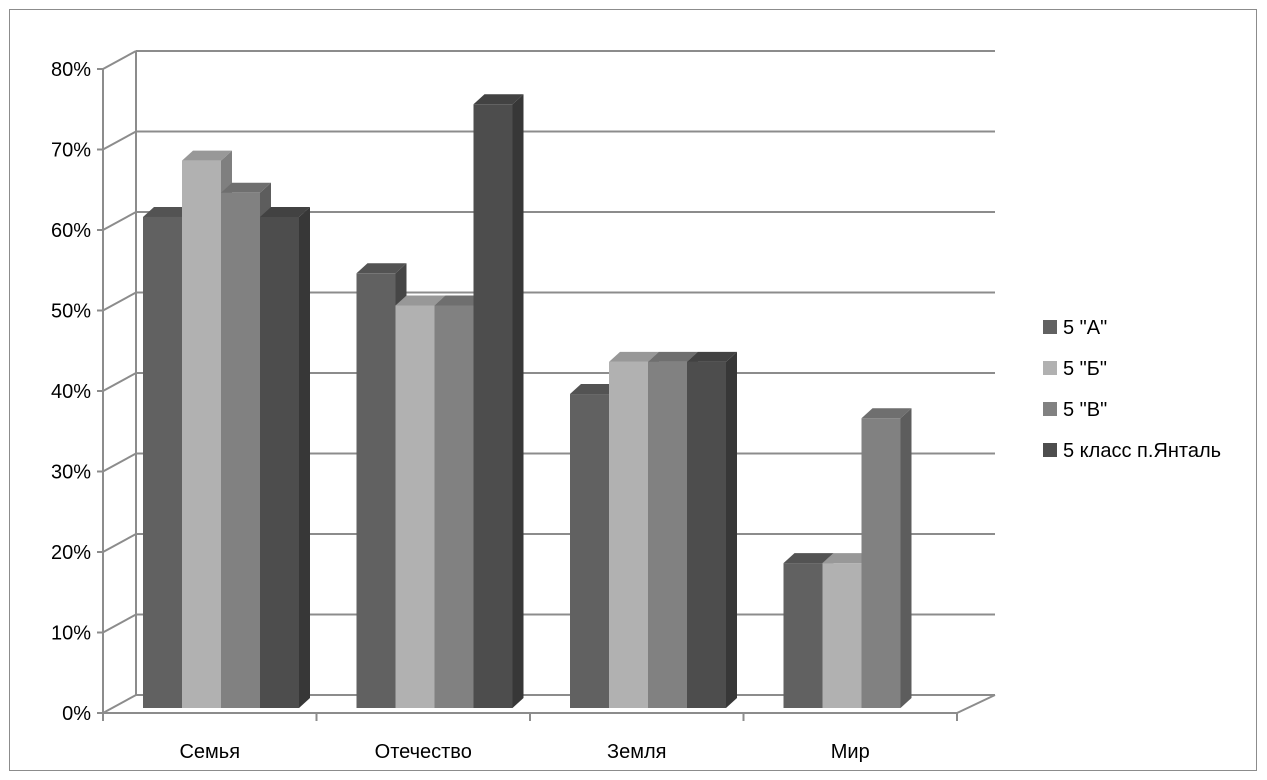 This screenshot has width=1267, height=780. Describe the element at coordinates (71, 151) in the screenshot. I see `y-tick-label: 70%` at that location.